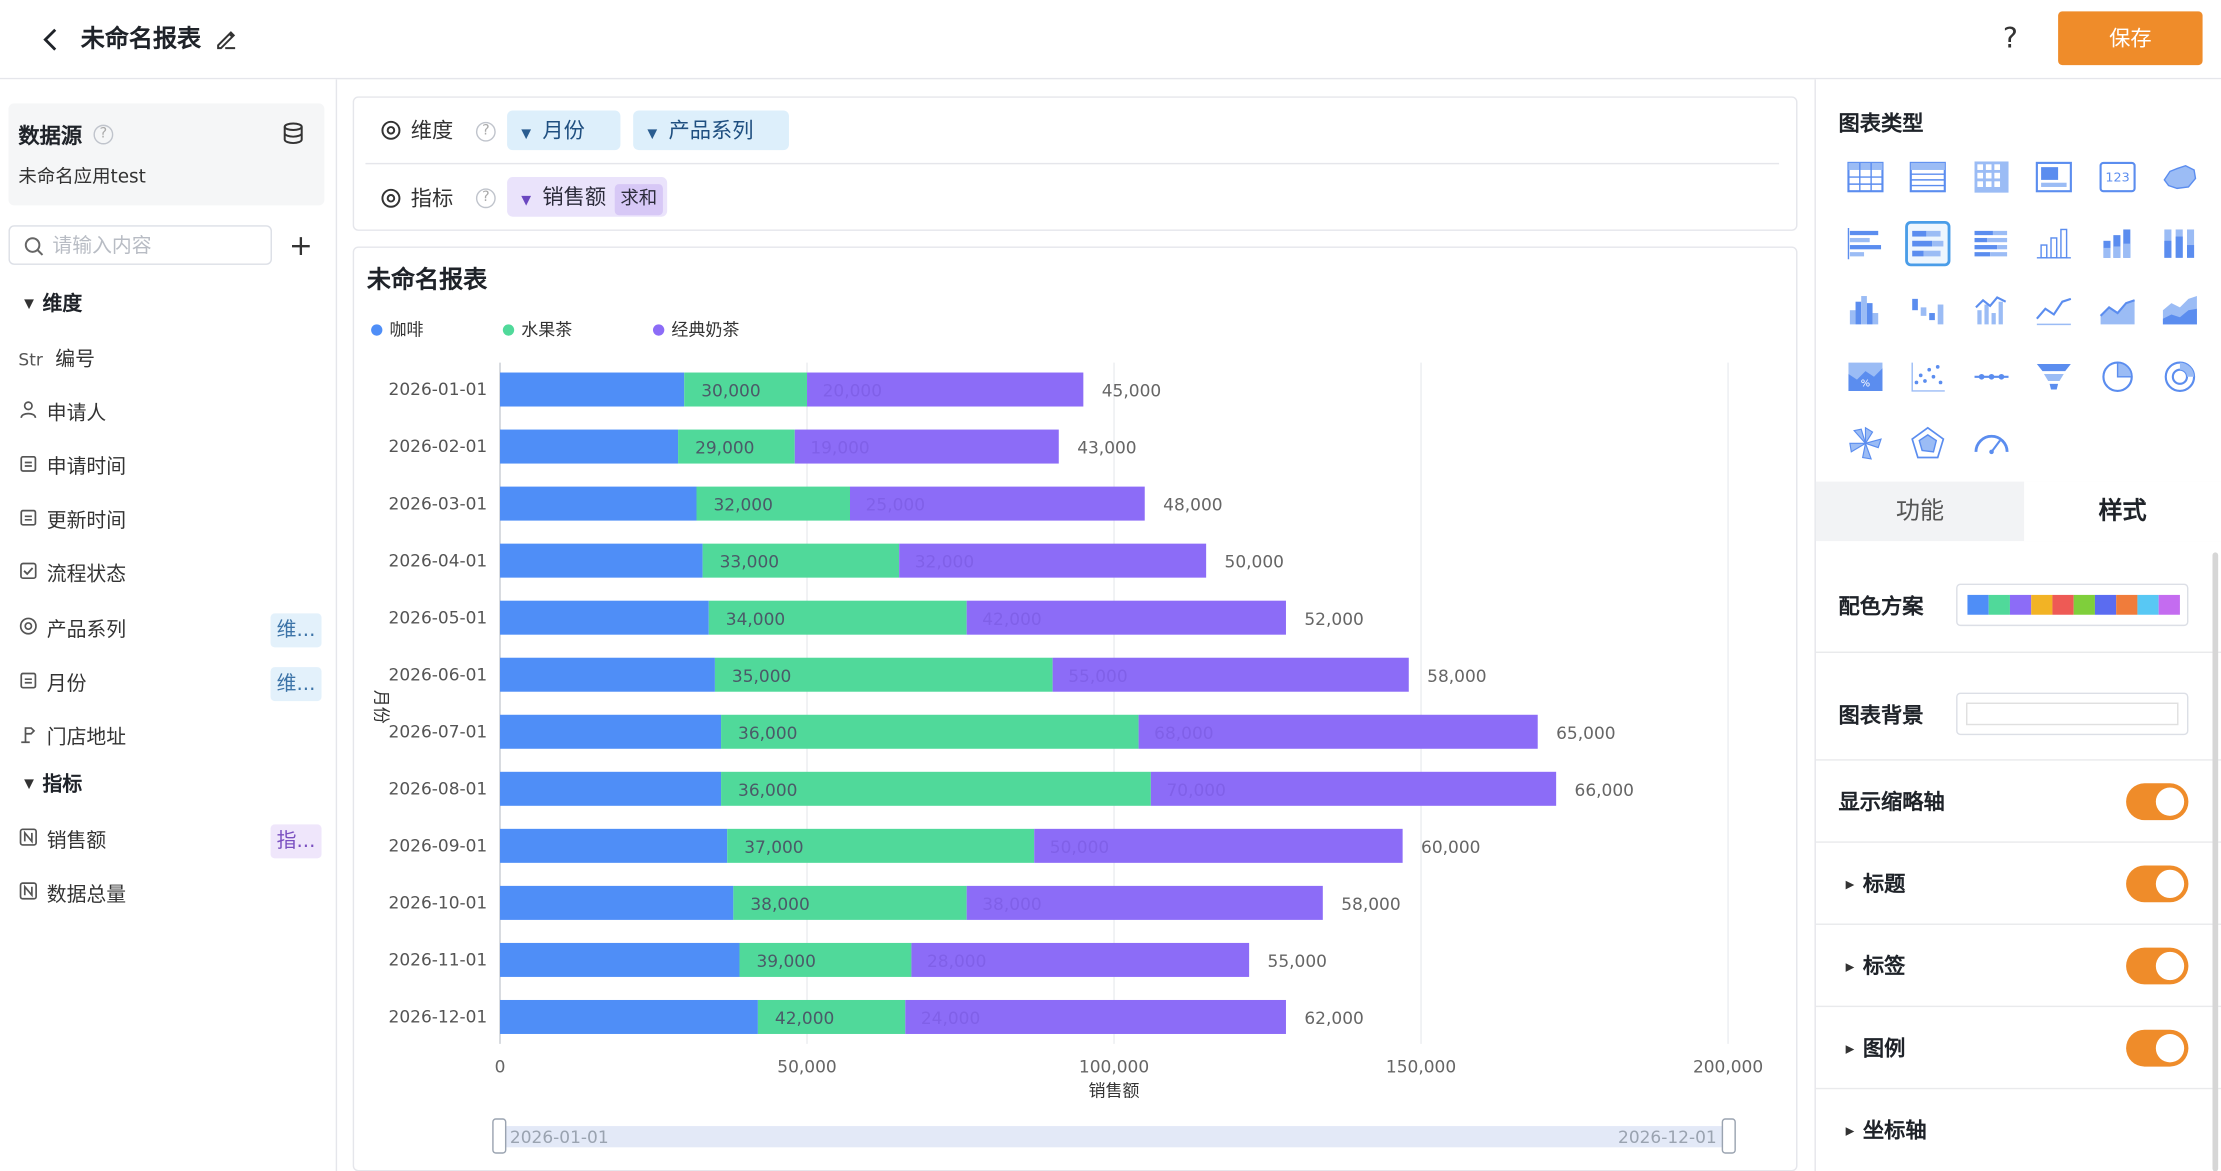  What do you see at coordinates (2053, 376) in the screenshot?
I see `chart-type-funnel-icon` at bounding box center [2053, 376].